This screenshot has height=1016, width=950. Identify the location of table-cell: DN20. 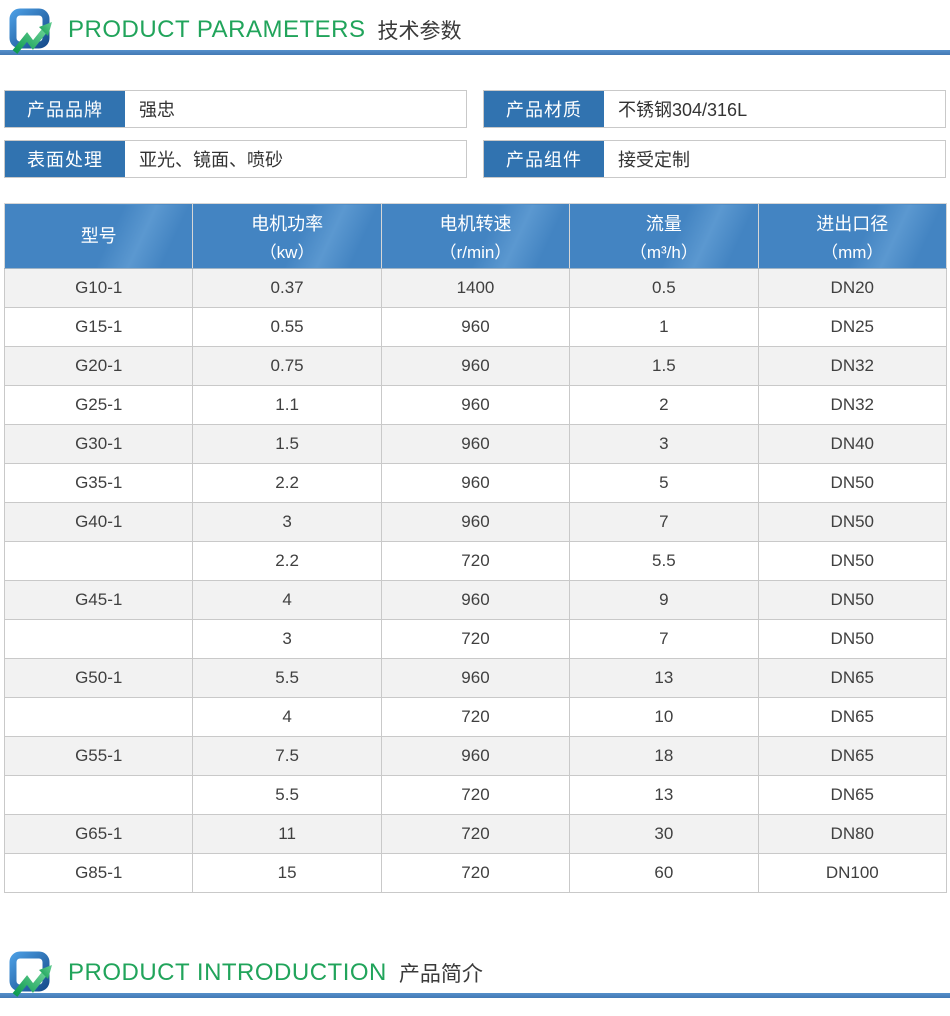
(852, 288).